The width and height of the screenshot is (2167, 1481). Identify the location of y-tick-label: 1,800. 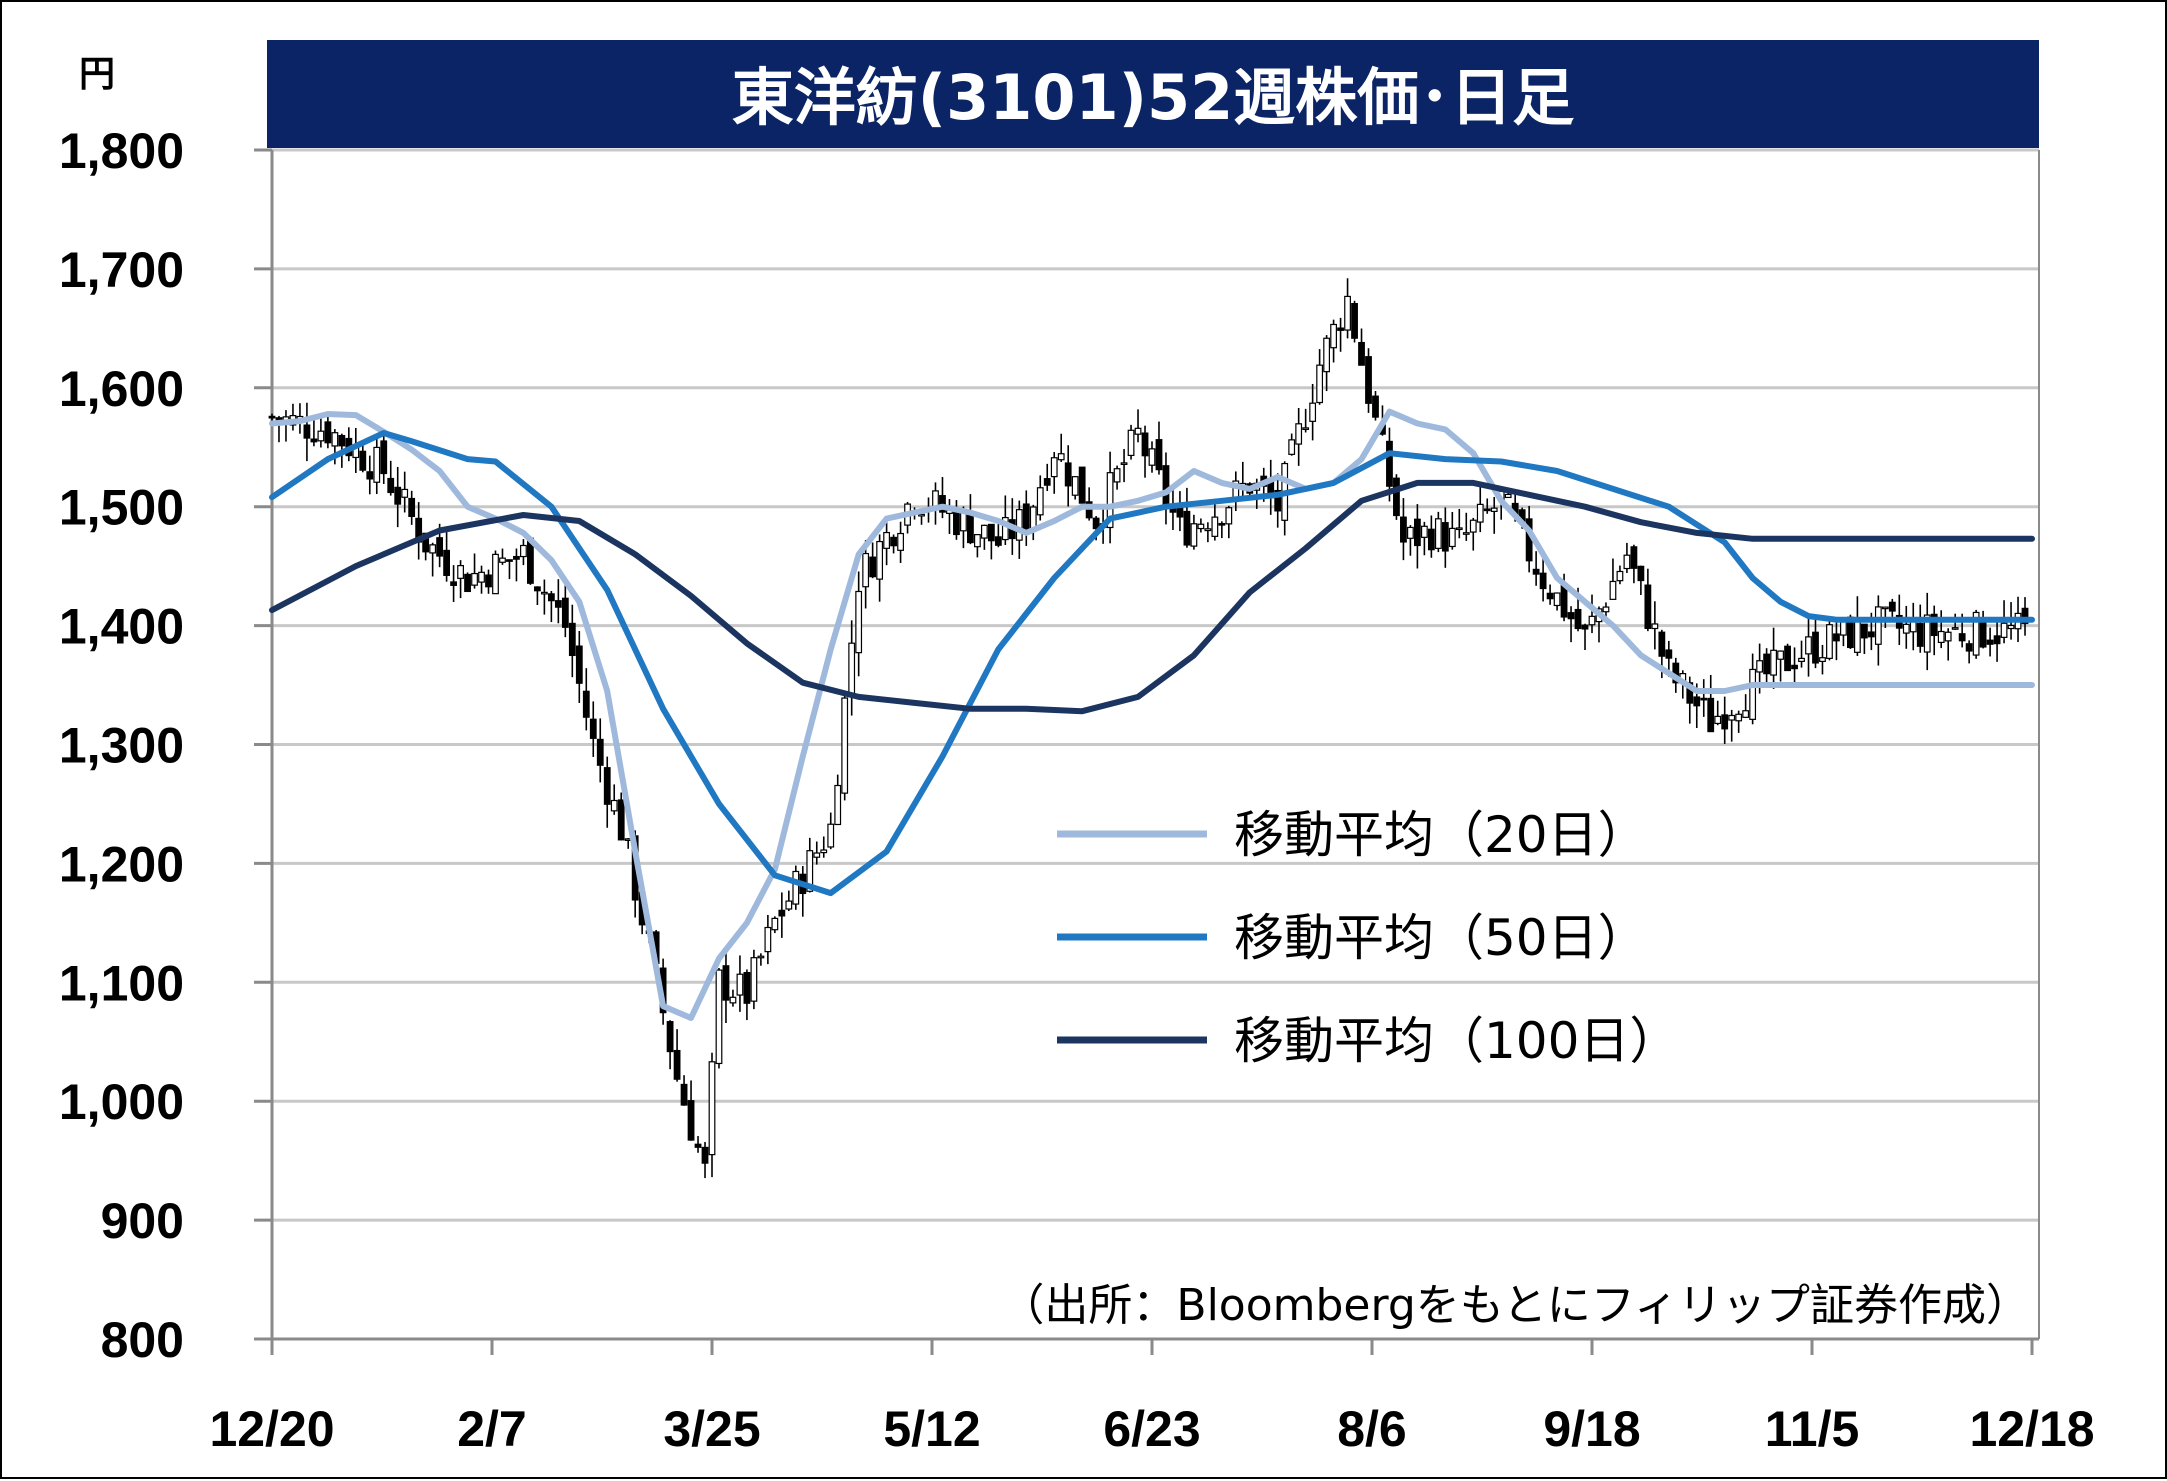
(121, 151).